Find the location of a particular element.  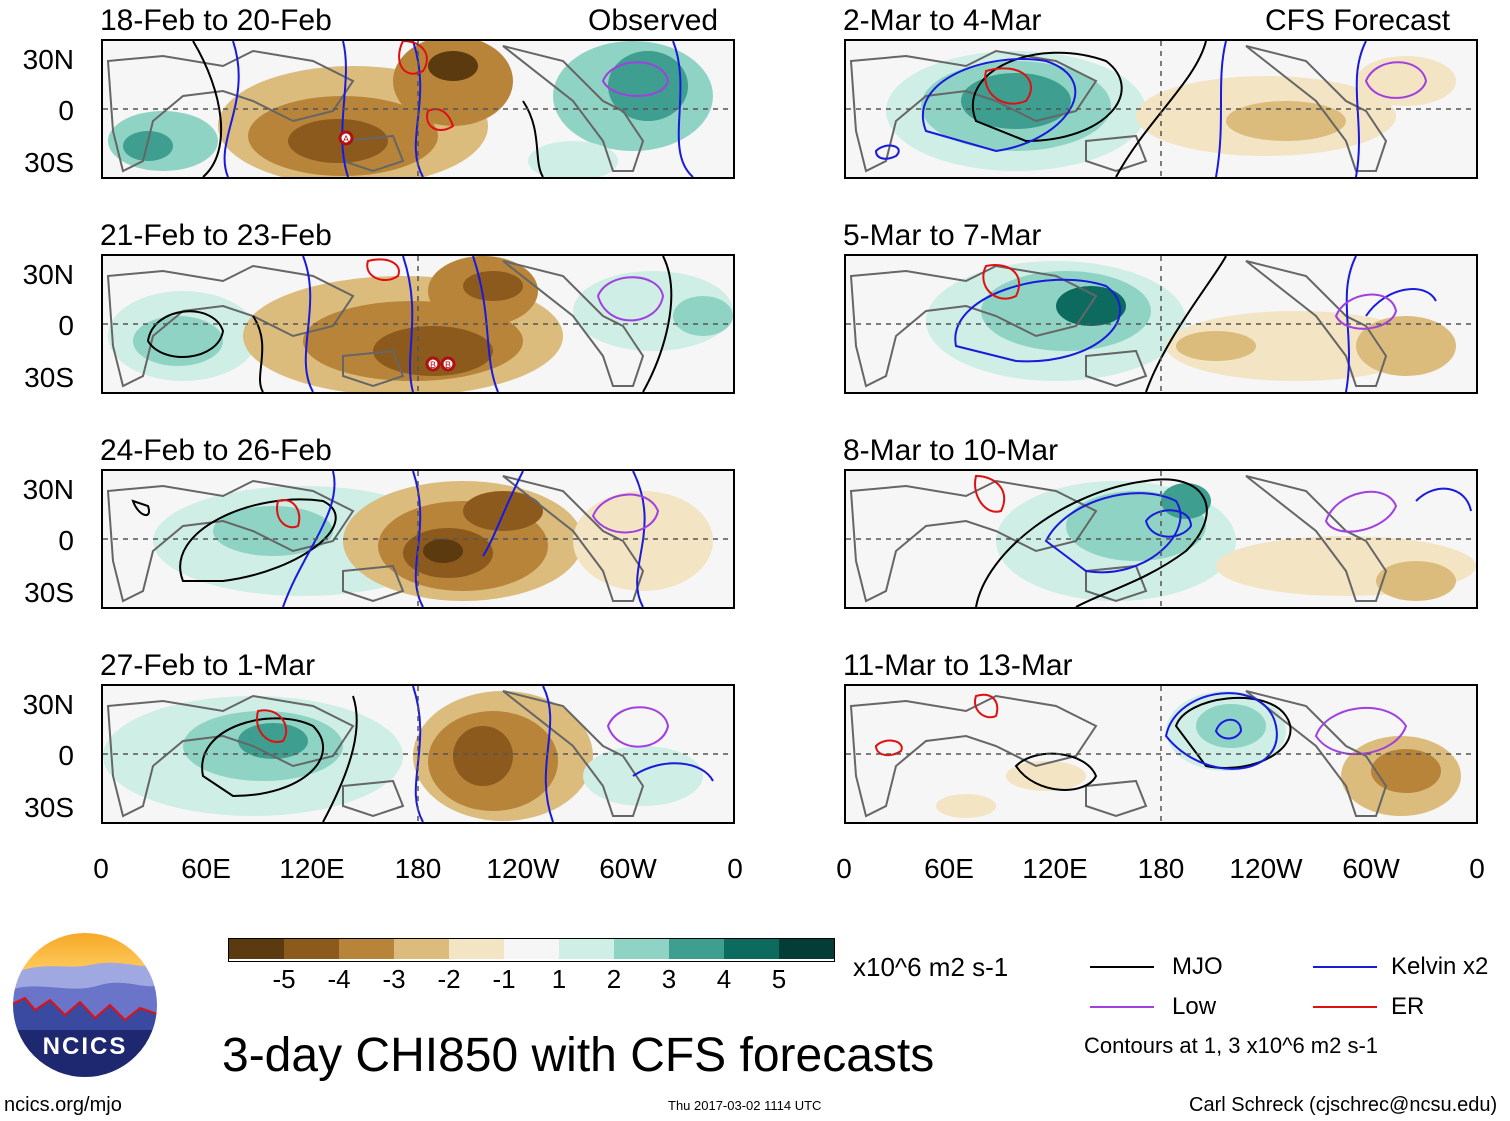

panel-title-left-1: 18-Feb to 20-Feb is located at coordinates (216, 20).